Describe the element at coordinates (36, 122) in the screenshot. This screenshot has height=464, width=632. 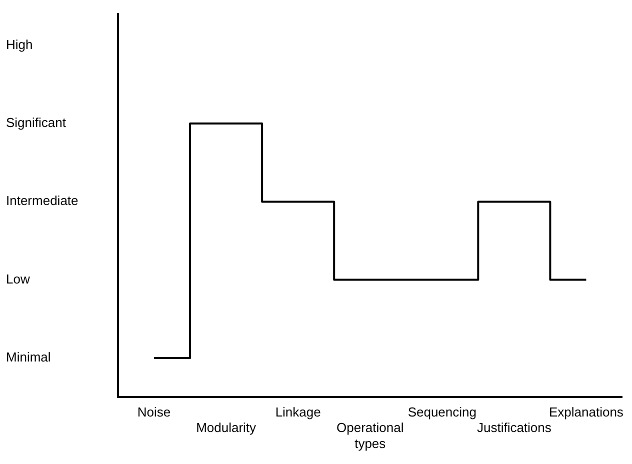
I see `text: Significant` at that location.